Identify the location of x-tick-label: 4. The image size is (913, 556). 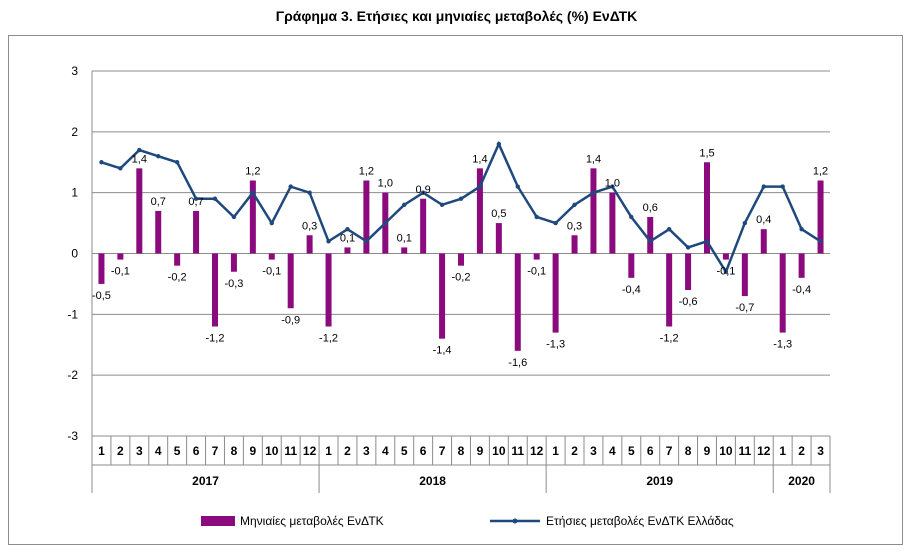
(612, 451).